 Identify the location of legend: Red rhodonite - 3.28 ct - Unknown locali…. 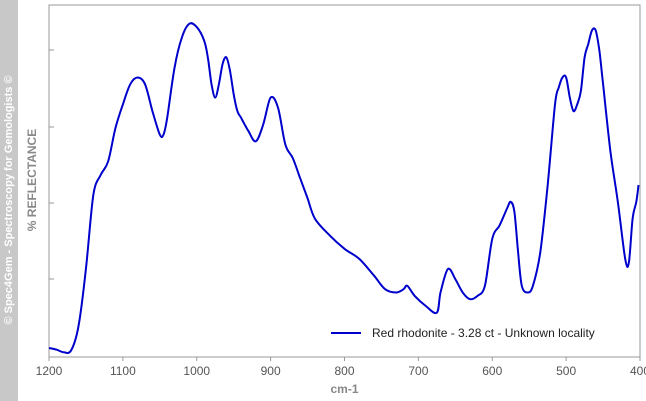
(463, 333).